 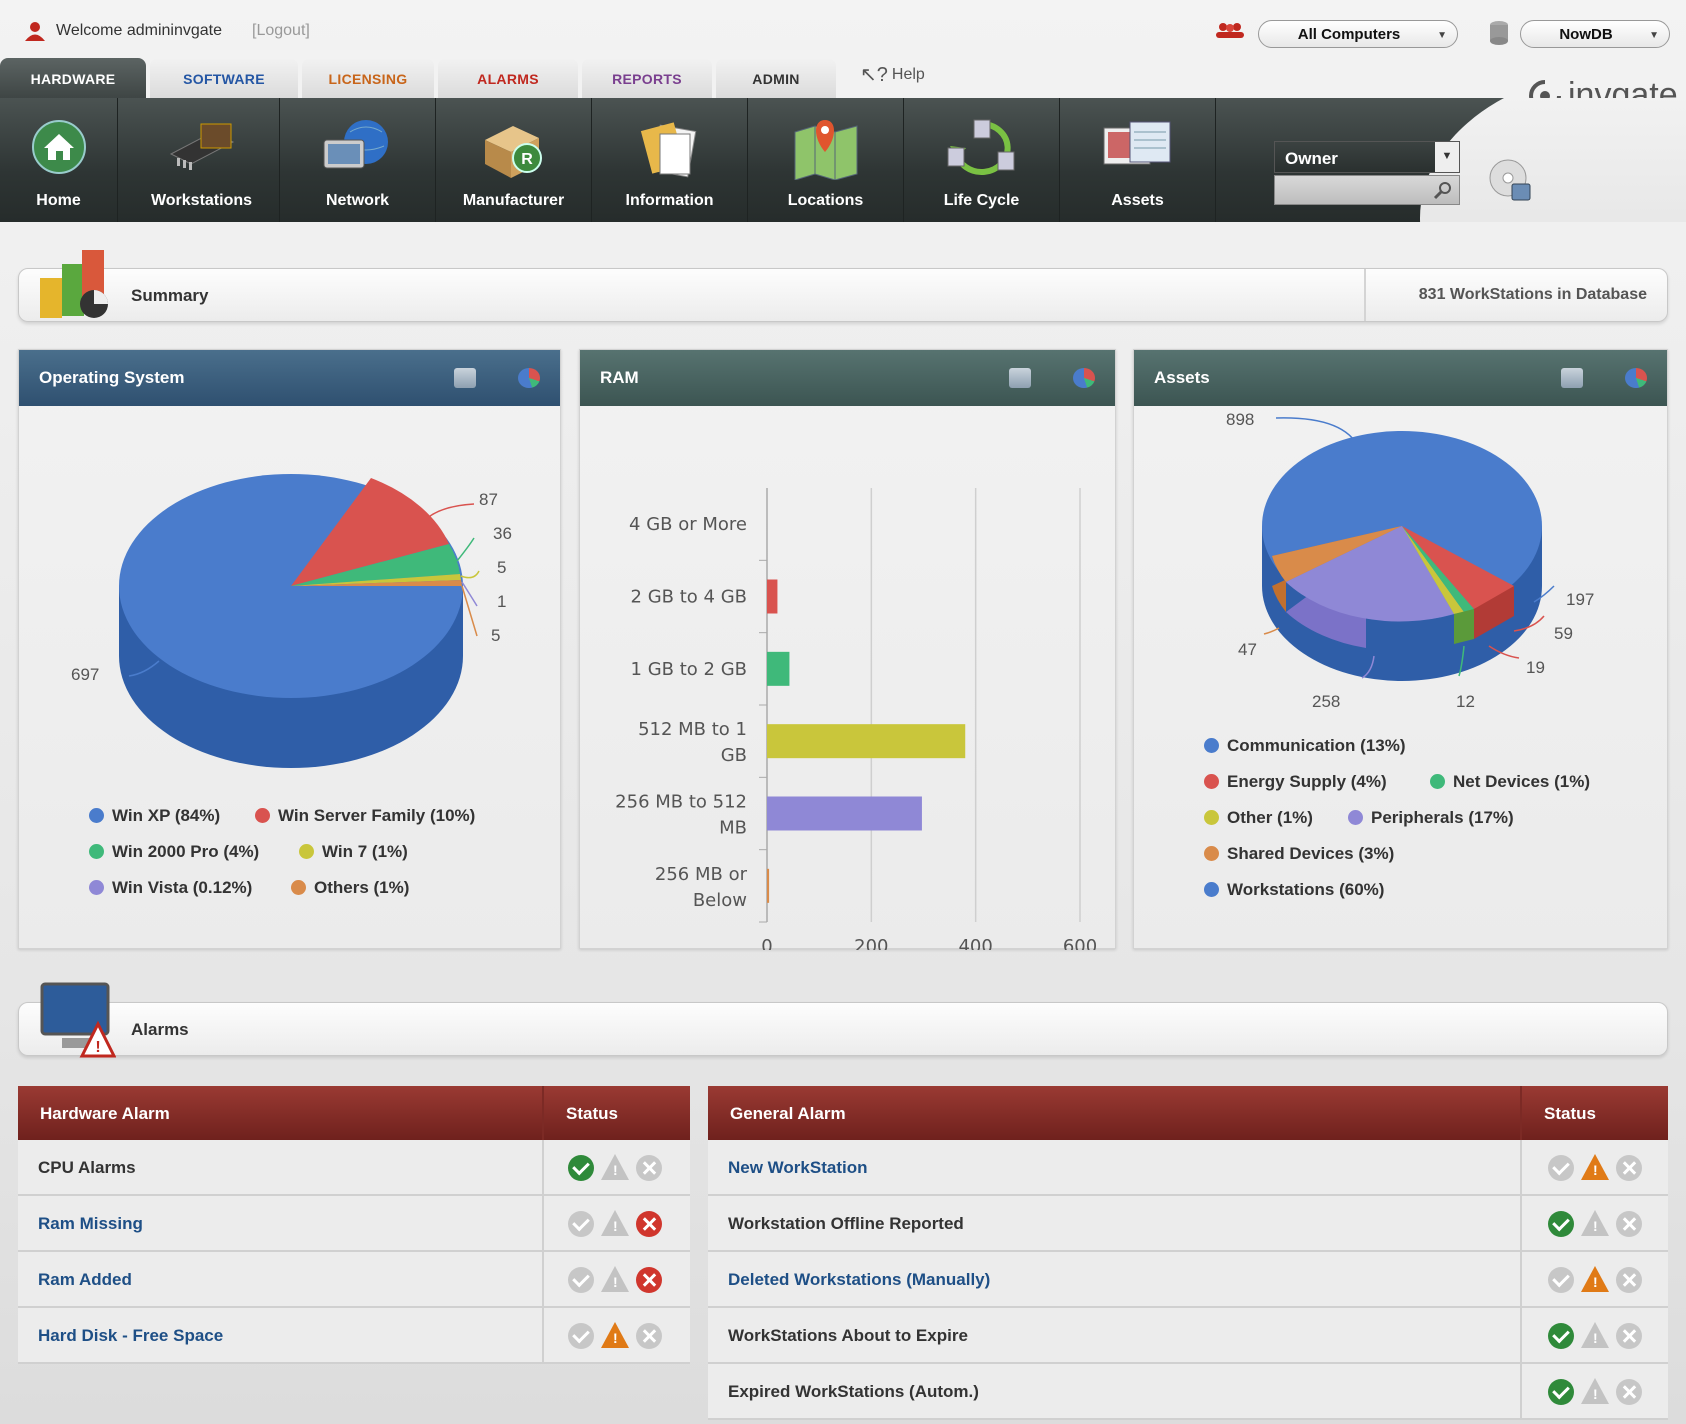 I want to click on legend-item: Win 2000 Pro (4%), so click(x=174, y=852).